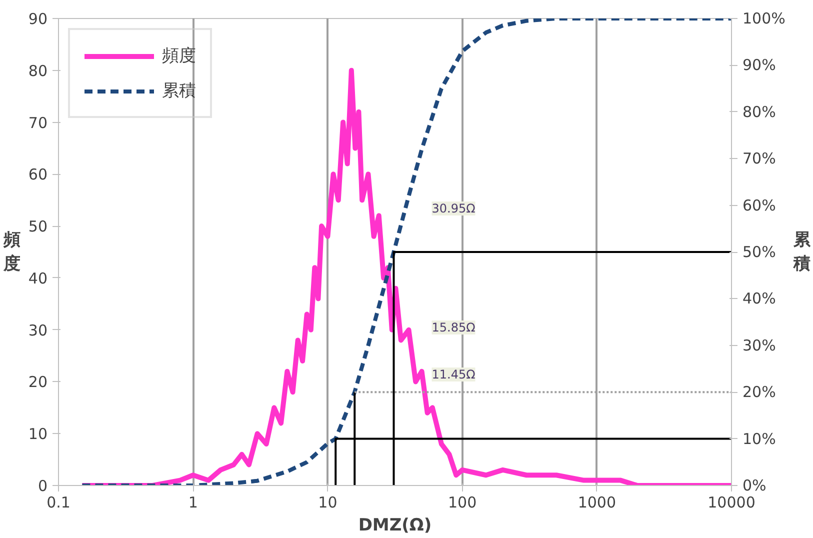 This screenshot has height=538, width=813. I want to click on x-axis-title: DMZ(Ω), so click(395, 526).